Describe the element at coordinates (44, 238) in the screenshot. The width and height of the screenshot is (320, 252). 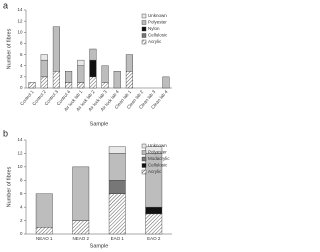
I see `x-tick-label: NEAO 1` at that location.